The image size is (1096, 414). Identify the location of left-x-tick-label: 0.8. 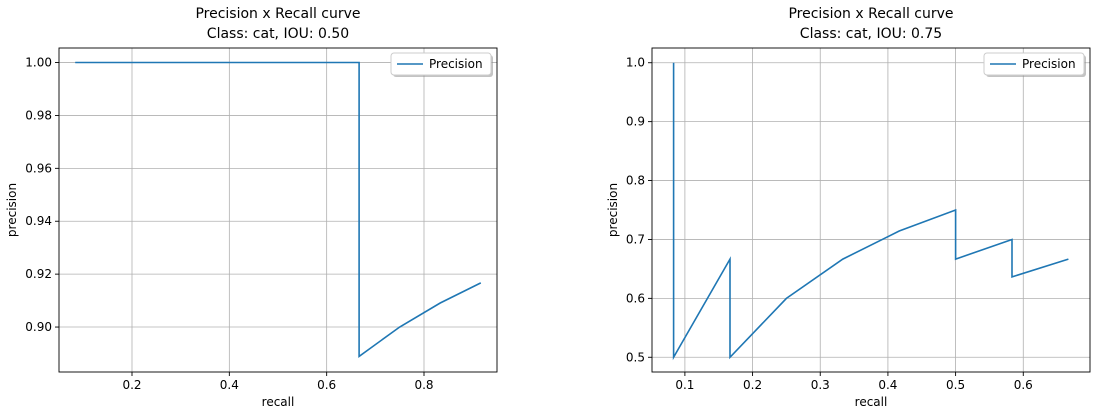
(423, 385).